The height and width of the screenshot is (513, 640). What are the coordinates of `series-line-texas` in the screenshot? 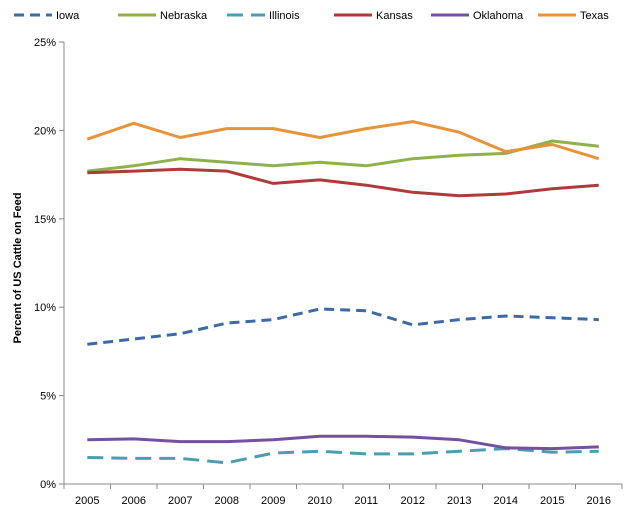 It's located at (343, 140).